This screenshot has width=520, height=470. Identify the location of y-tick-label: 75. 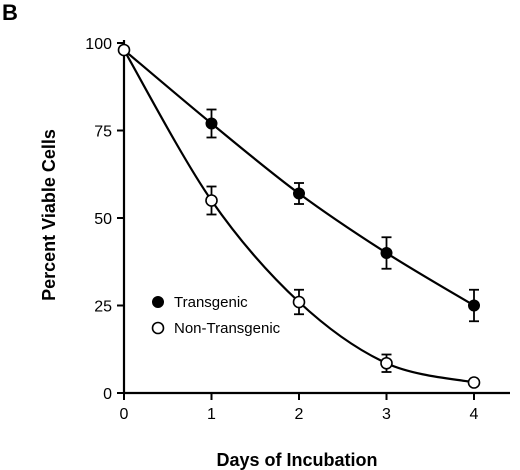
(103, 132).